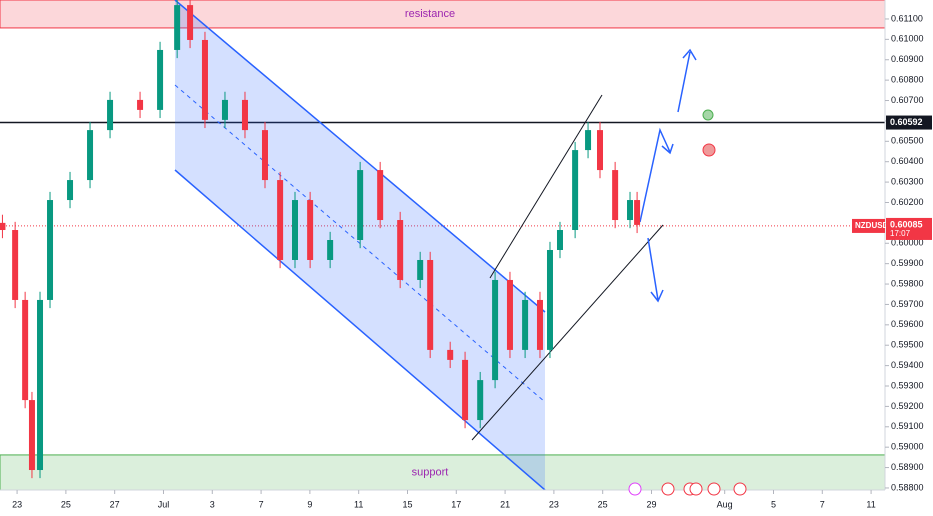  Describe the element at coordinates (687, 80) in the screenshot. I see `arrow-up` at that location.